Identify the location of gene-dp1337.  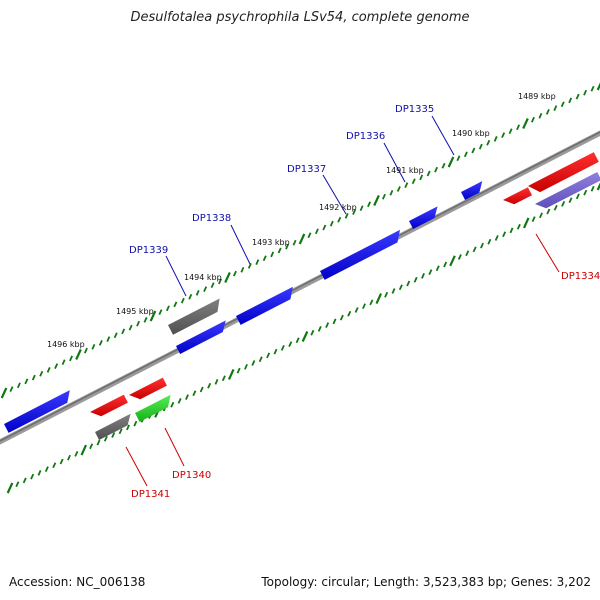
(360, 252).